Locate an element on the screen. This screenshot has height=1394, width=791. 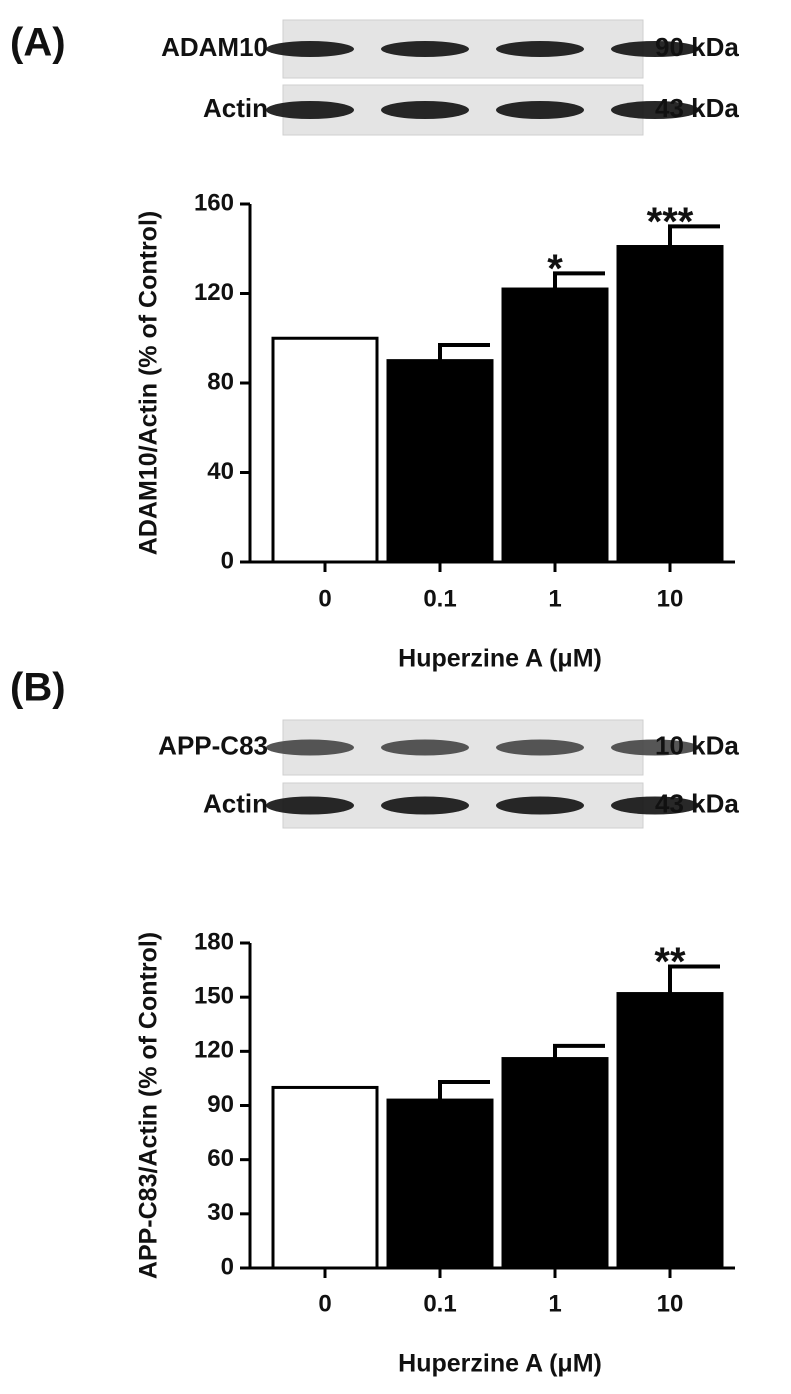
y-tick-label: 40 is located at coordinates (220, 471).